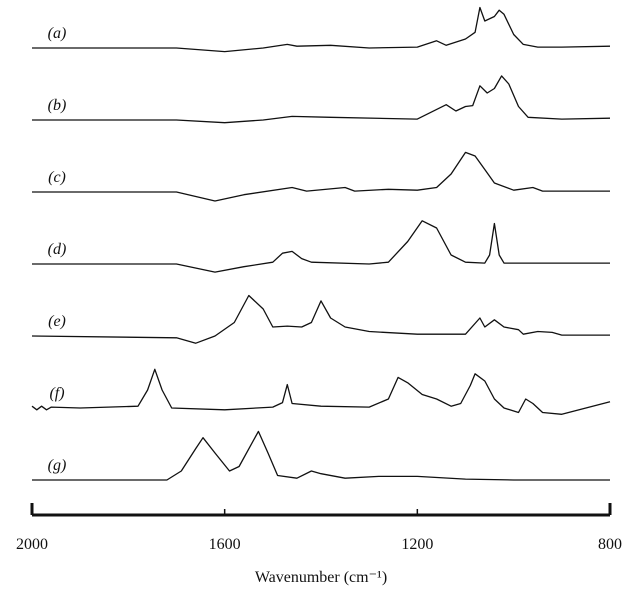  What do you see at coordinates (225, 544) in the screenshot?
I see `x-tick-label: 1600` at bounding box center [225, 544].